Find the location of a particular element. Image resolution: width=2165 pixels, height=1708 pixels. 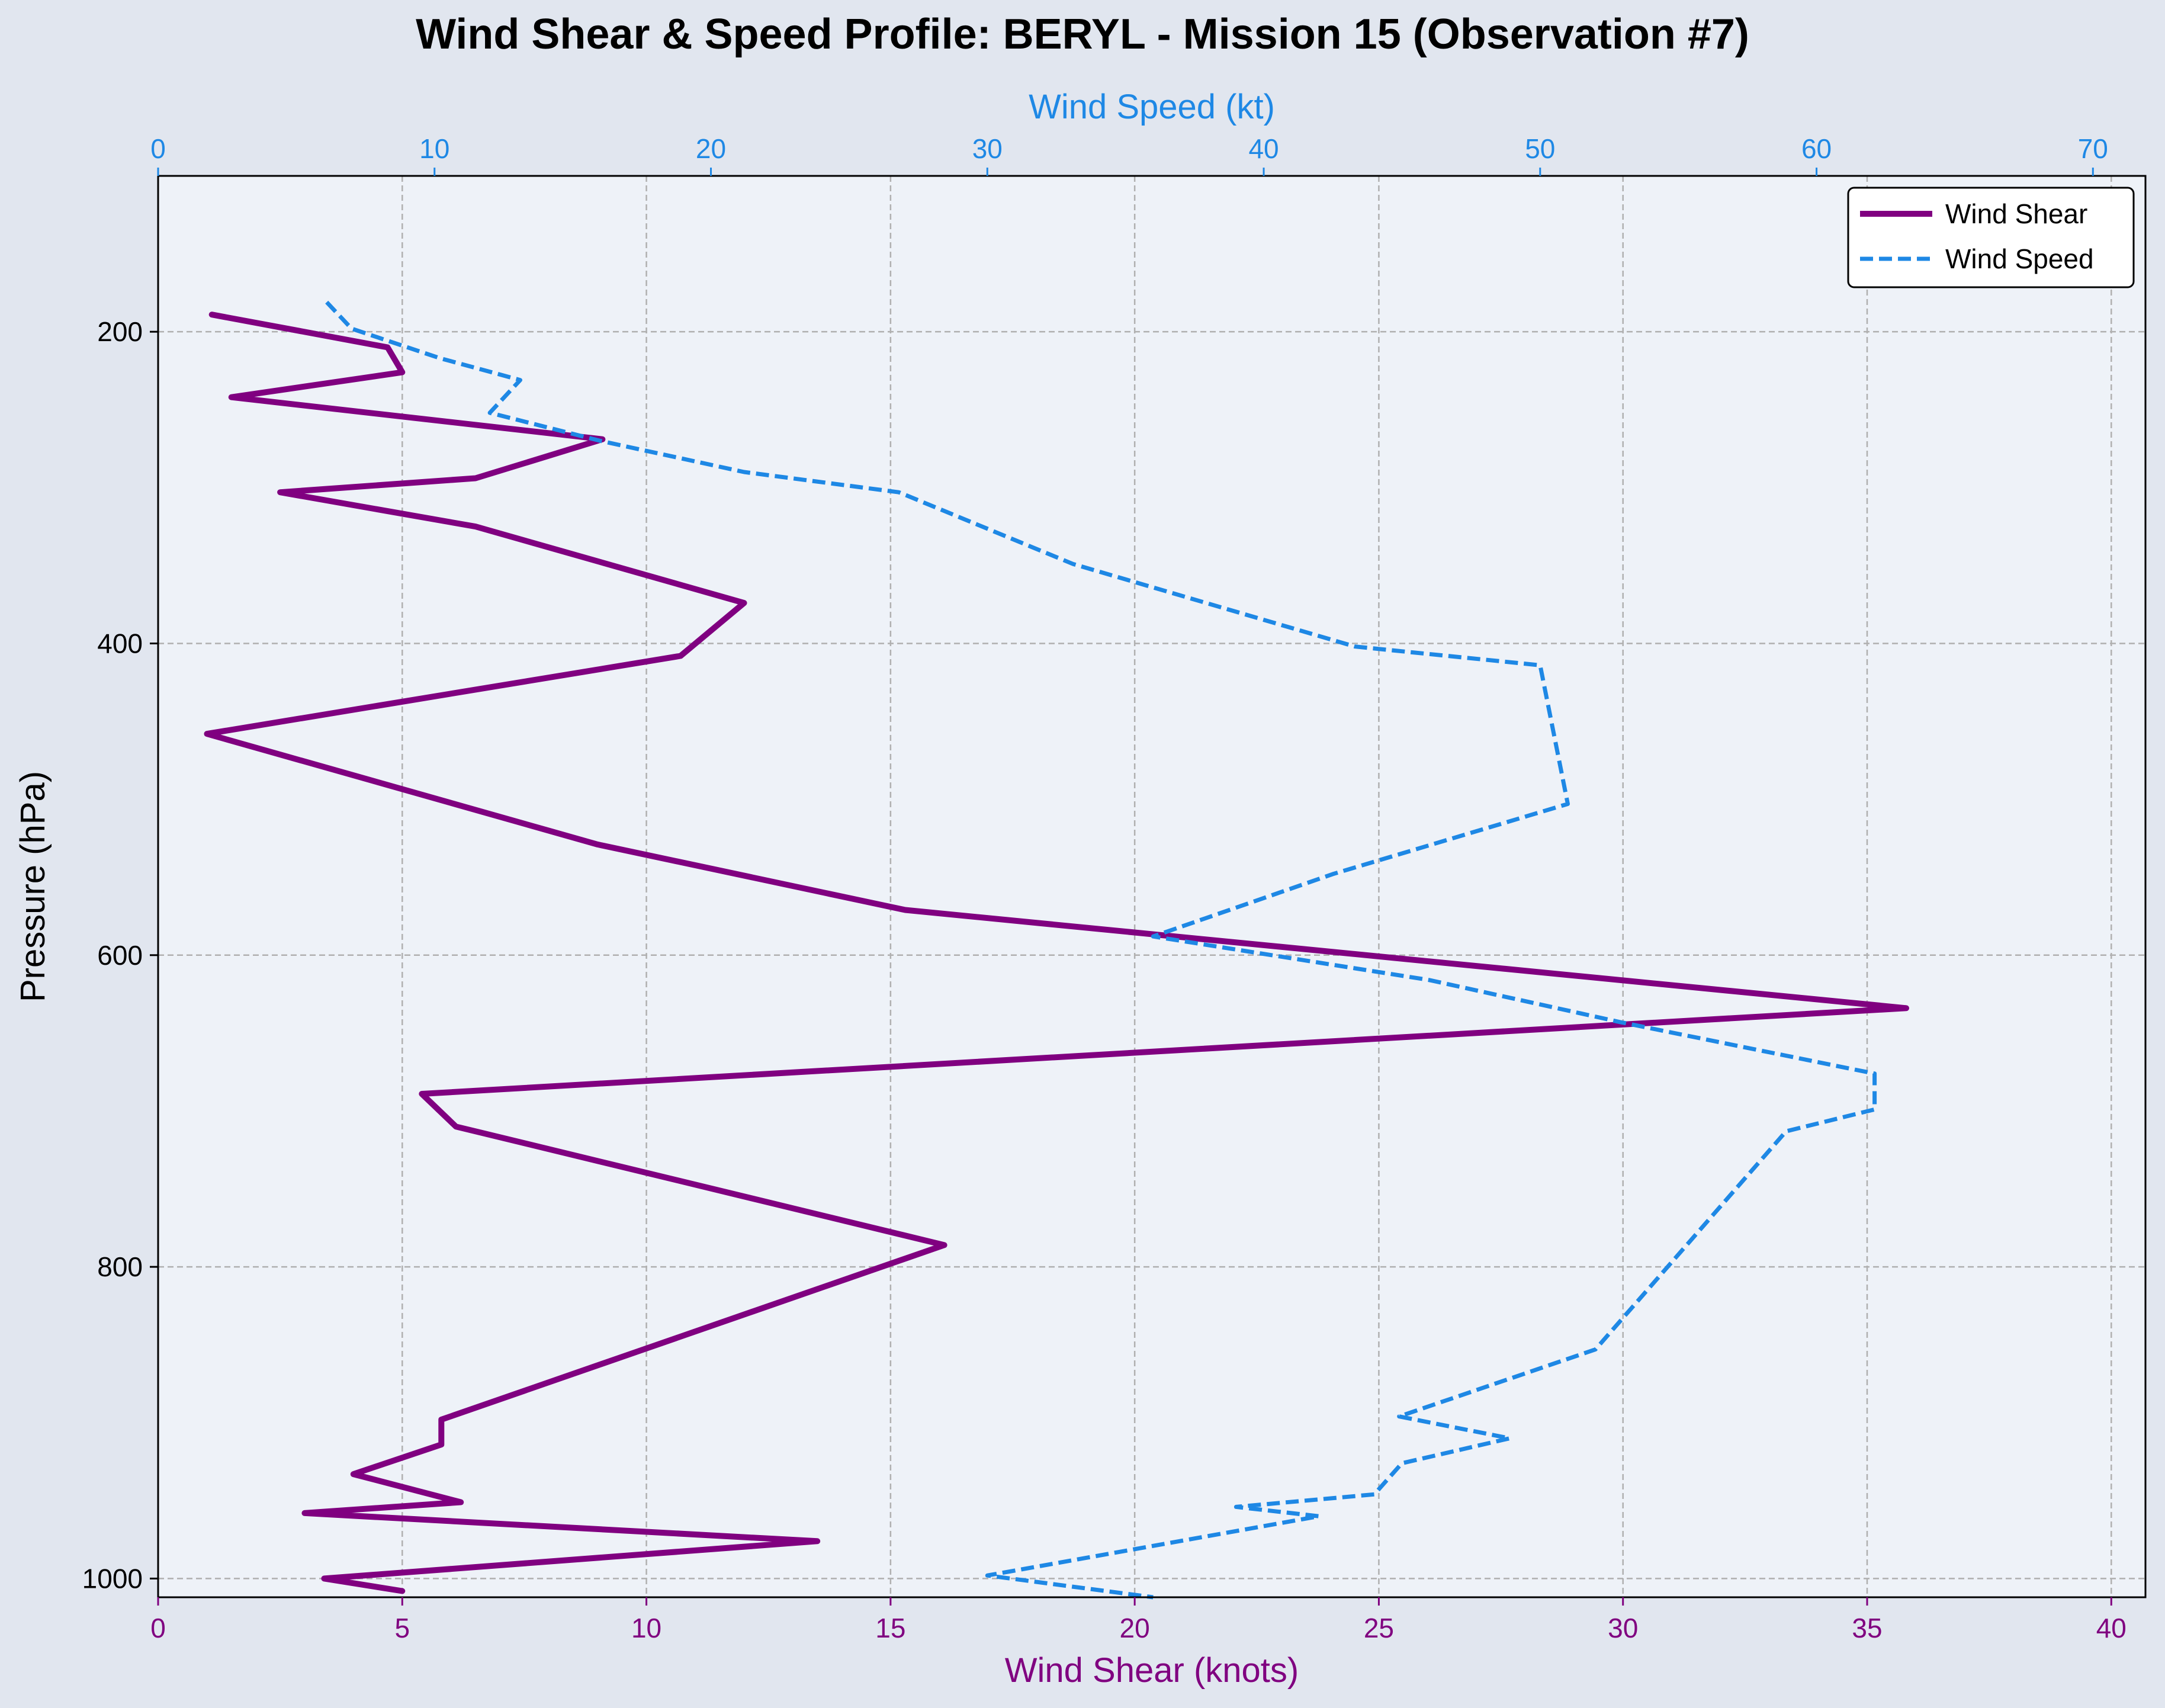

legend-label-wind-speed: Wind Speed is located at coordinates (2019, 258).